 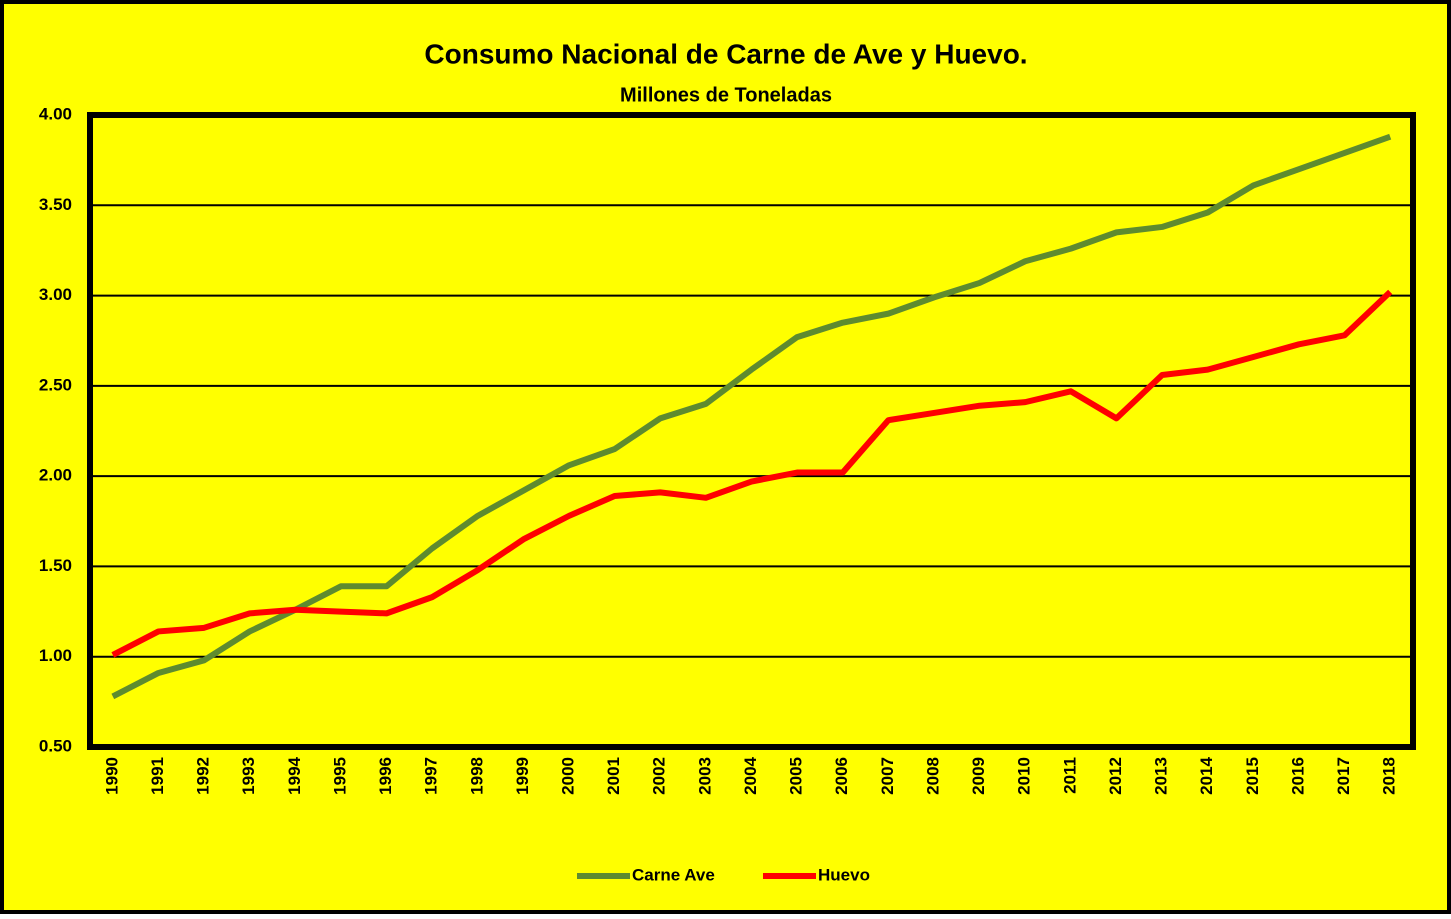 I want to click on x-tick-label: 1994, so click(x=294, y=775).